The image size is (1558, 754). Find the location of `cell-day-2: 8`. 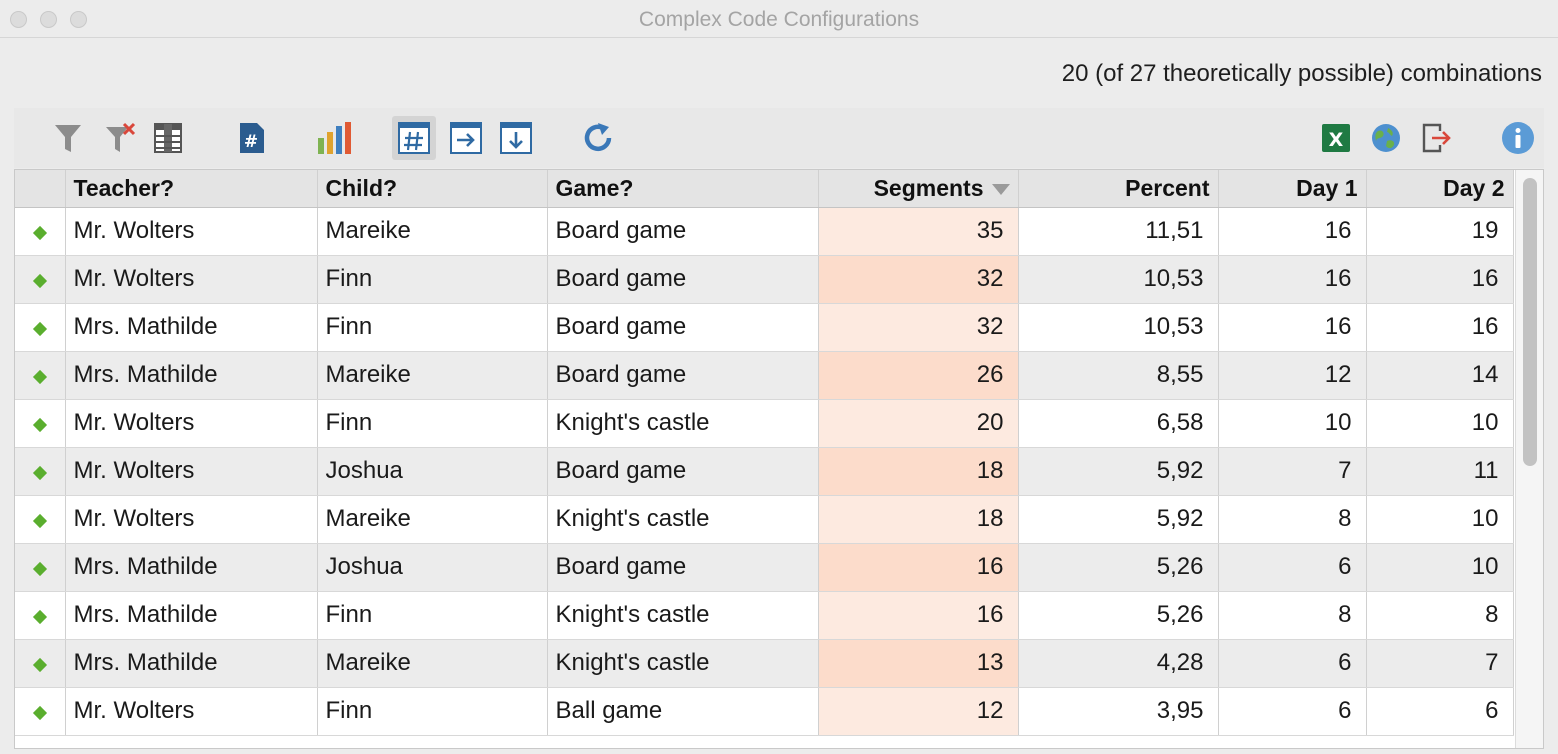

cell-day-2: 8 is located at coordinates (1440, 615).